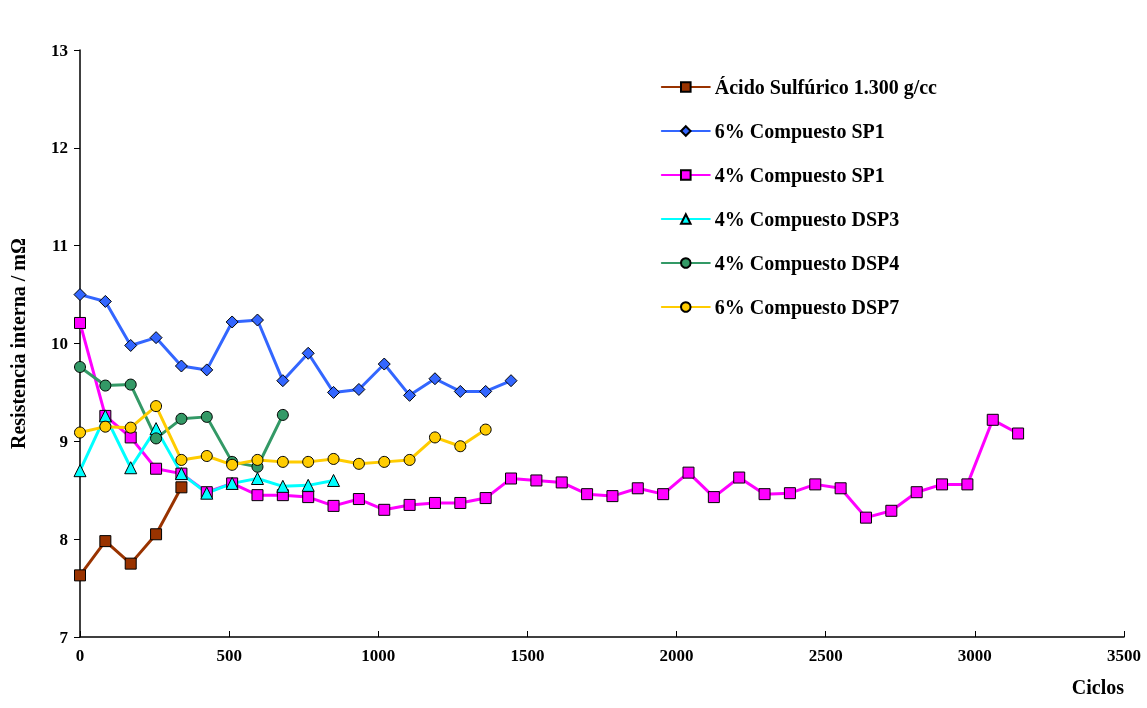 The width and height of the screenshot is (1147, 708). What do you see at coordinates (59, 148) in the screenshot?
I see `y-tick-label: 12` at bounding box center [59, 148].